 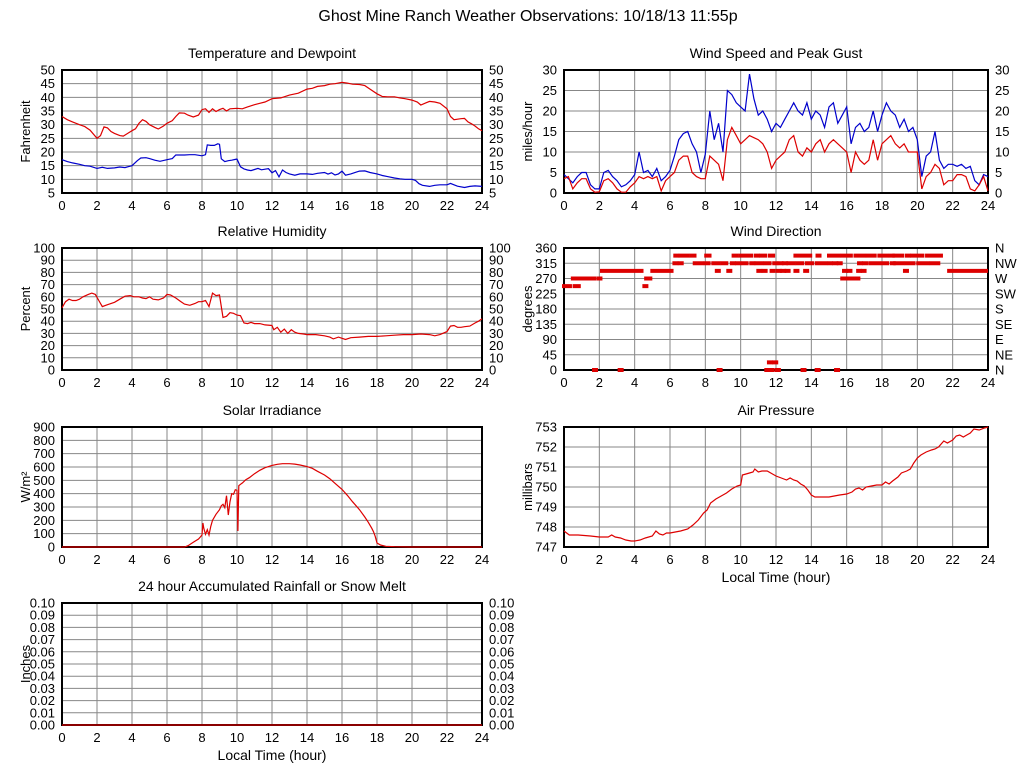 What do you see at coordinates (496, 321) in the screenshot?
I see `svg-text: 40` at bounding box center [496, 321].